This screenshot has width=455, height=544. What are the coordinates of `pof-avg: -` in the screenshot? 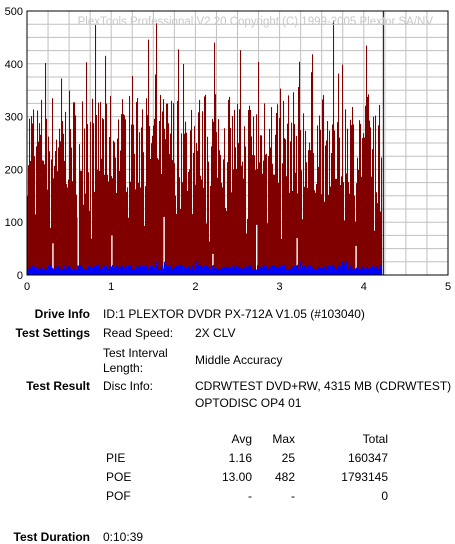 It's located at (250, 496).